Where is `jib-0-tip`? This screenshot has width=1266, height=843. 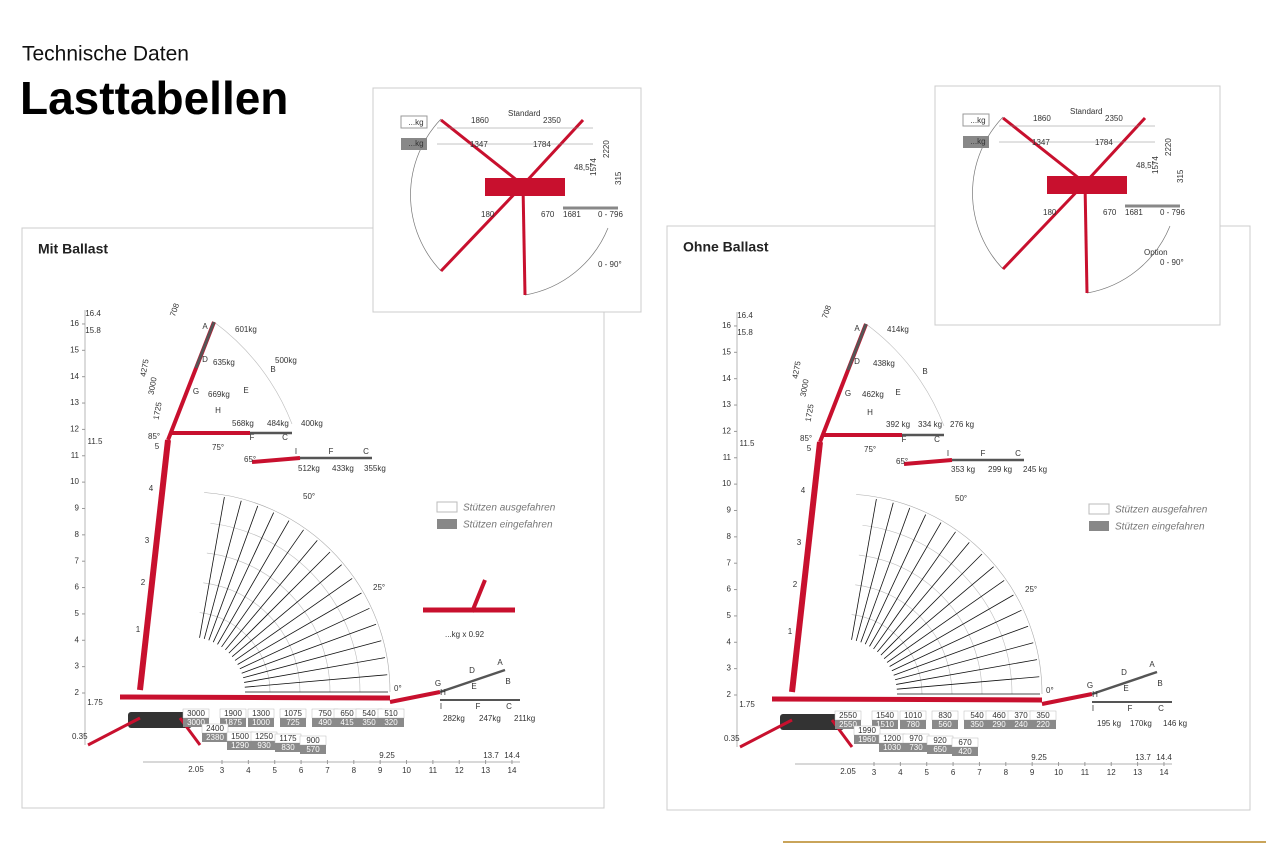
jib-0-tip is located at coordinates (1124, 683).